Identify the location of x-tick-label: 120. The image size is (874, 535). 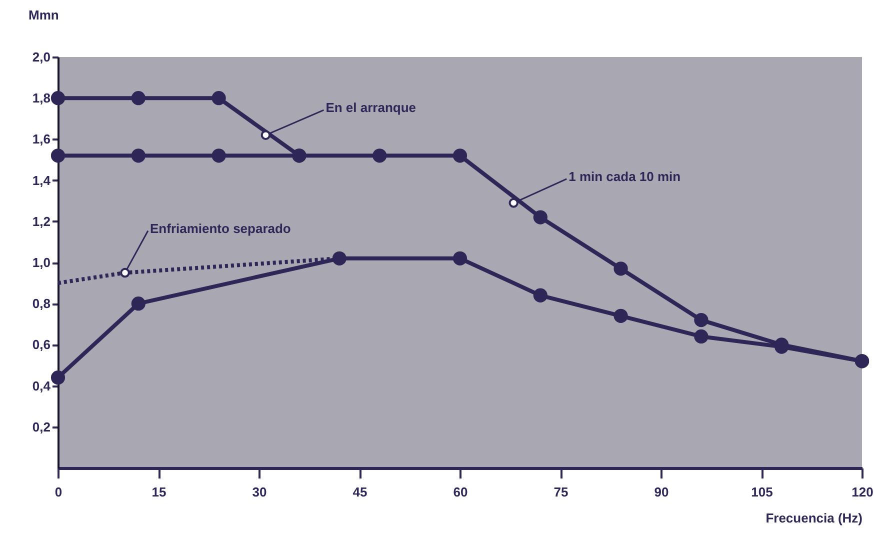
(863, 492).